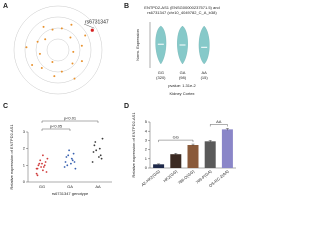 The width and height of the screenshot is (320, 240). Describe the element at coordinates (56, 126) in the screenshot. I see `comparison-label: p<0.05` at that location.